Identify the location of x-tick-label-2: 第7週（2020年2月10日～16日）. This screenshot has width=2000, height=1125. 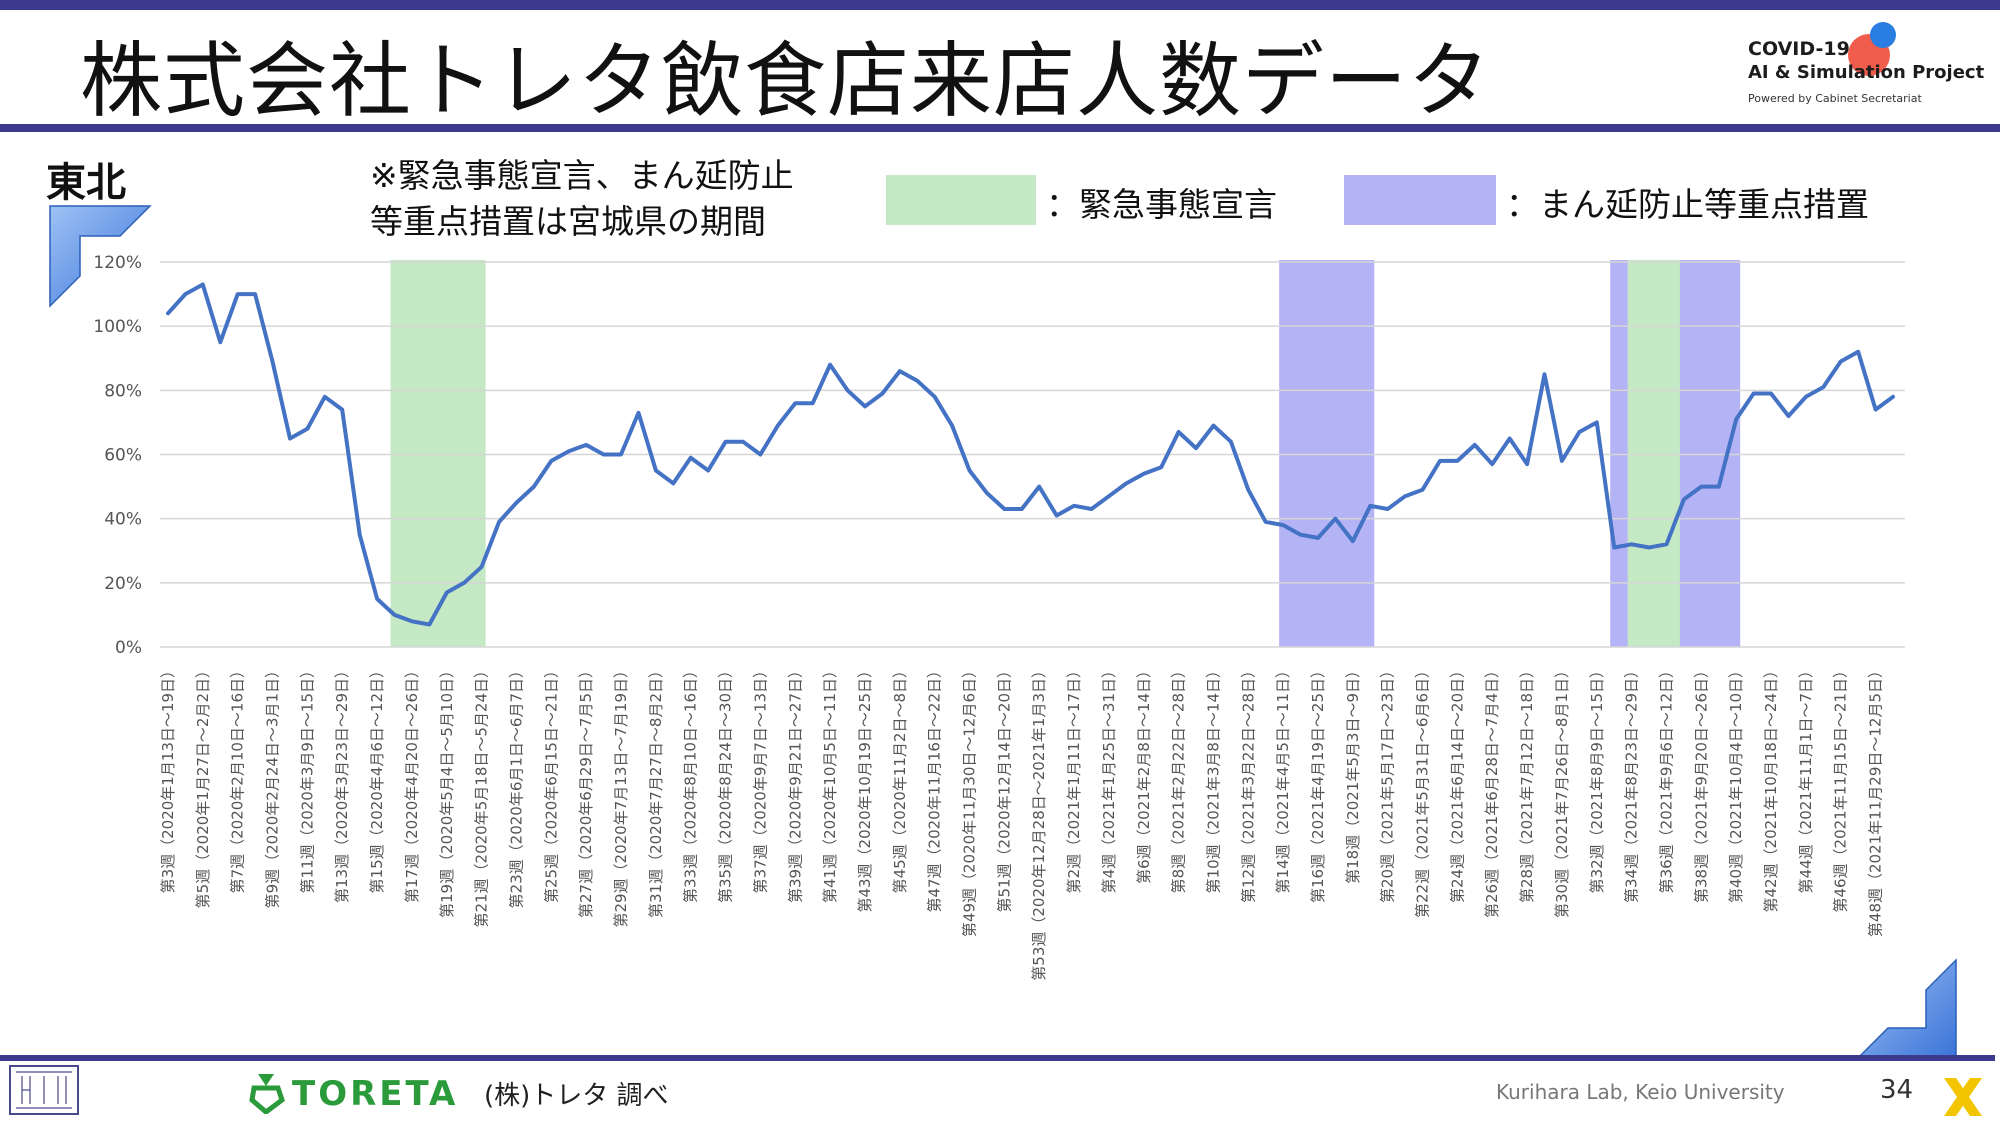
(238, 778).